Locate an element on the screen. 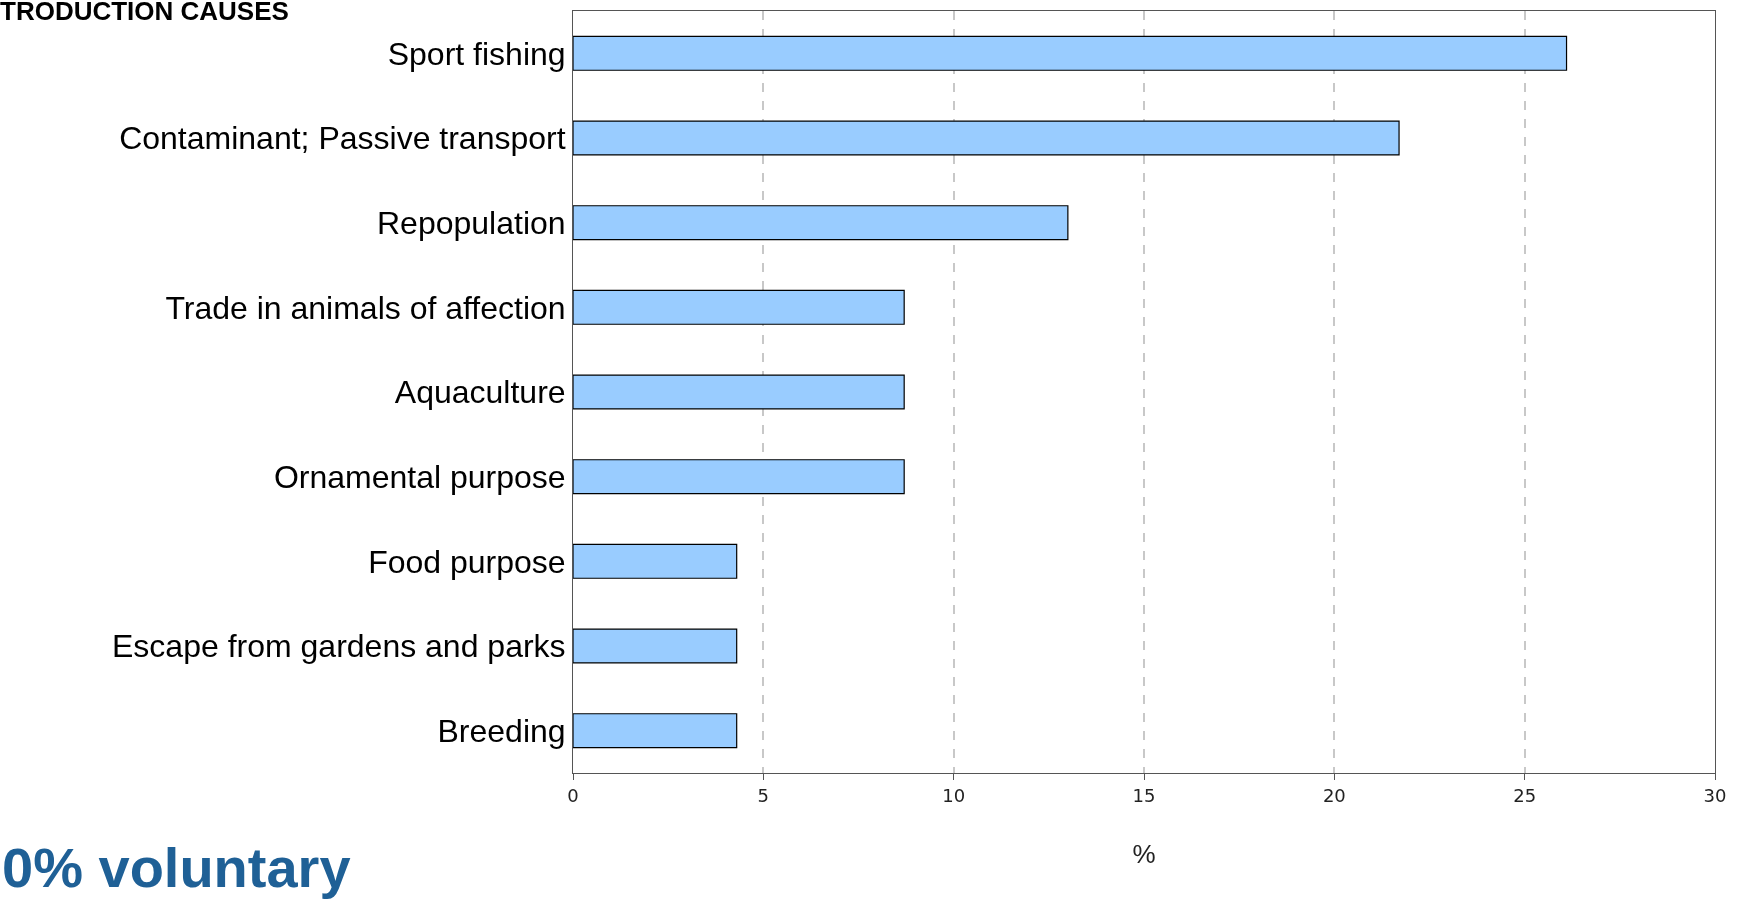 This screenshot has height=914, width=1740. x-tick-label: 20 is located at coordinates (1334, 795).